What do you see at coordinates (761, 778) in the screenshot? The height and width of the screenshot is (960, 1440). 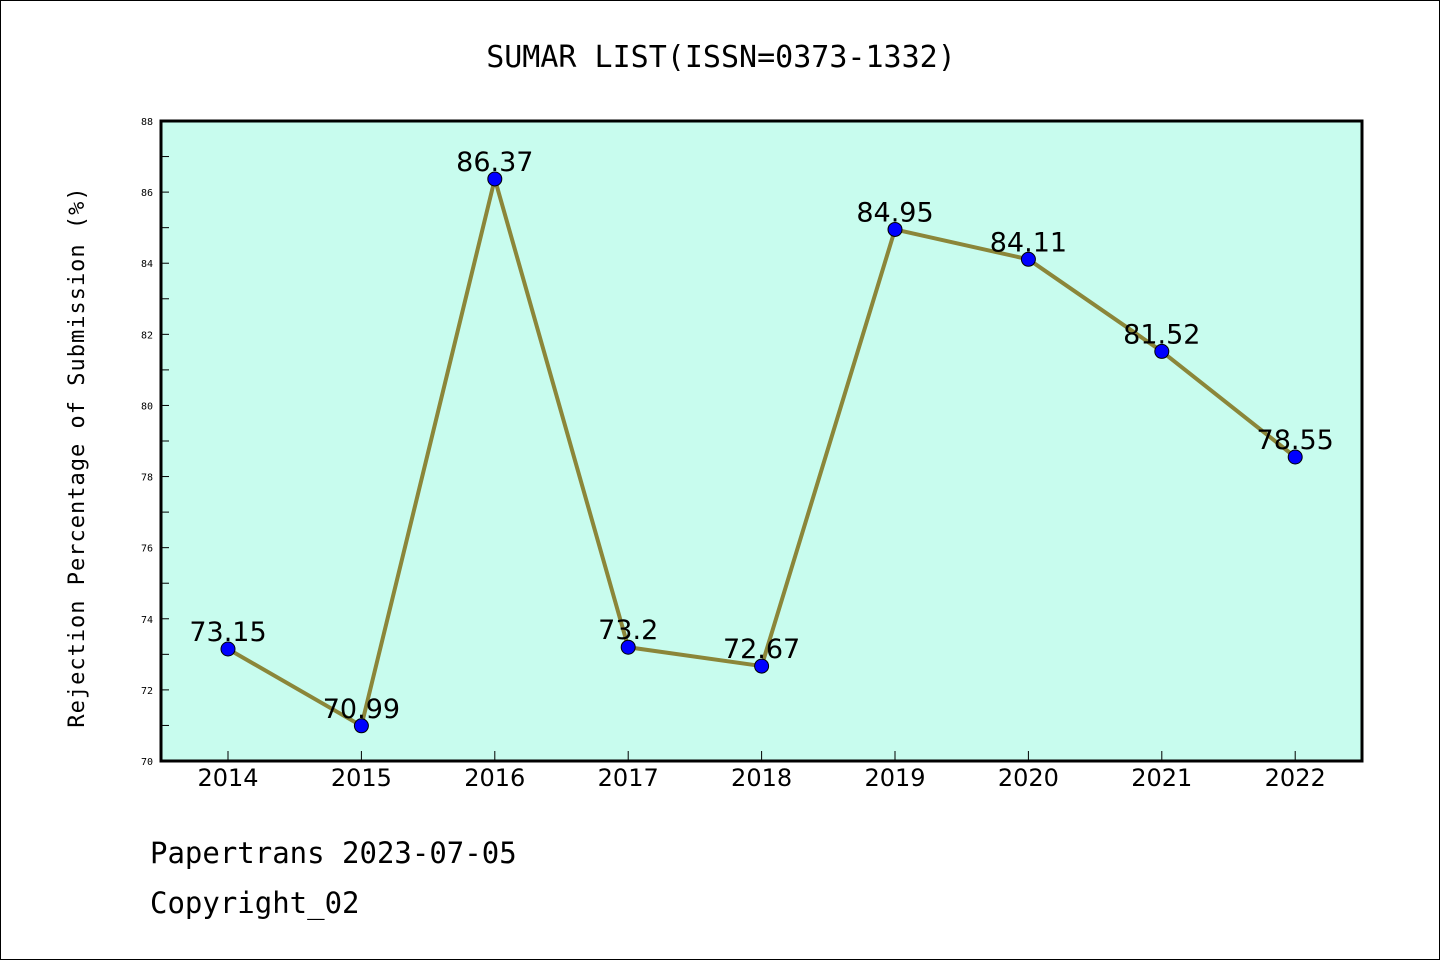 I see `x-tick-label: 2018` at bounding box center [761, 778].